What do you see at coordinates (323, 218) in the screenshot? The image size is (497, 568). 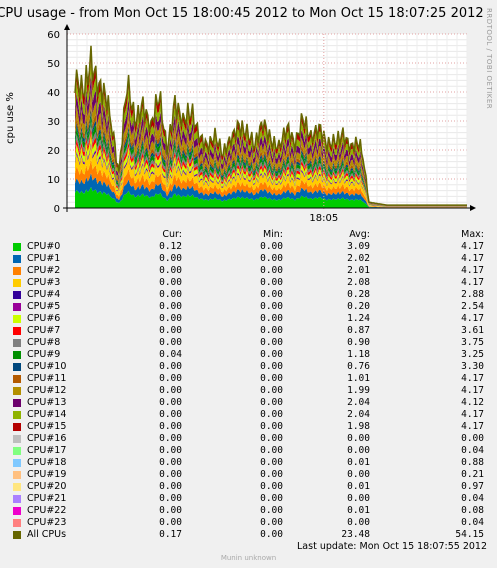 I see `x-tick-label: 18:05` at bounding box center [323, 218].